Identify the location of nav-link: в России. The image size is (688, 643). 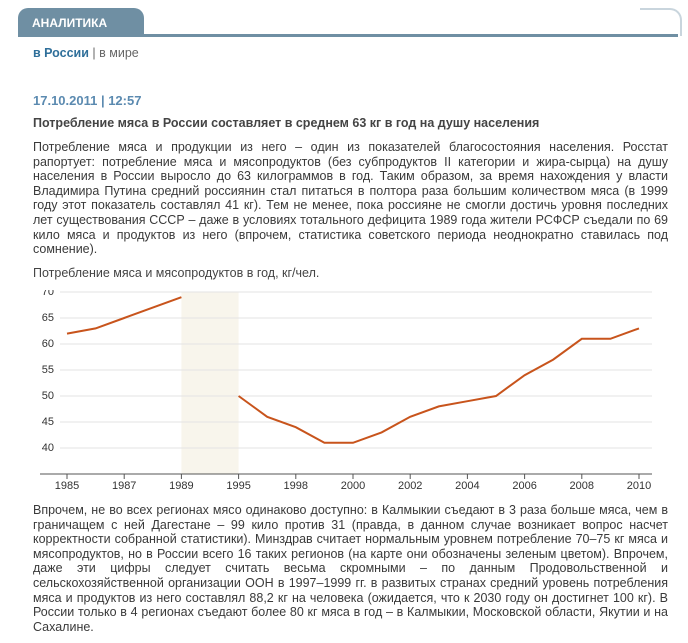
(61, 53).